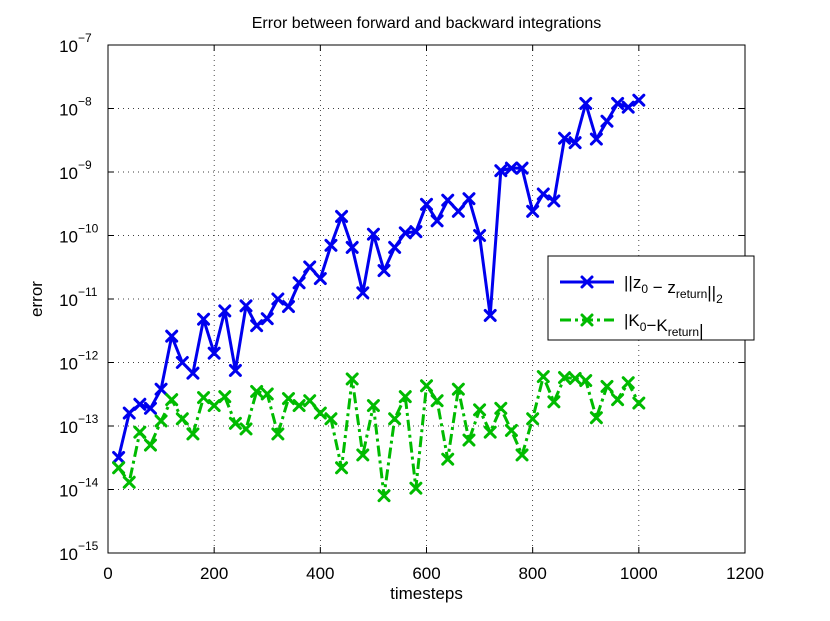  I want to click on y-tick-exponent: −13, so click(88, 419).